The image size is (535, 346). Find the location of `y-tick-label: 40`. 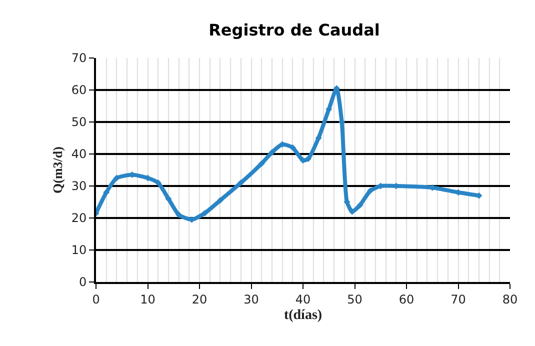

y-tick-label: 40 is located at coordinates (79, 154).